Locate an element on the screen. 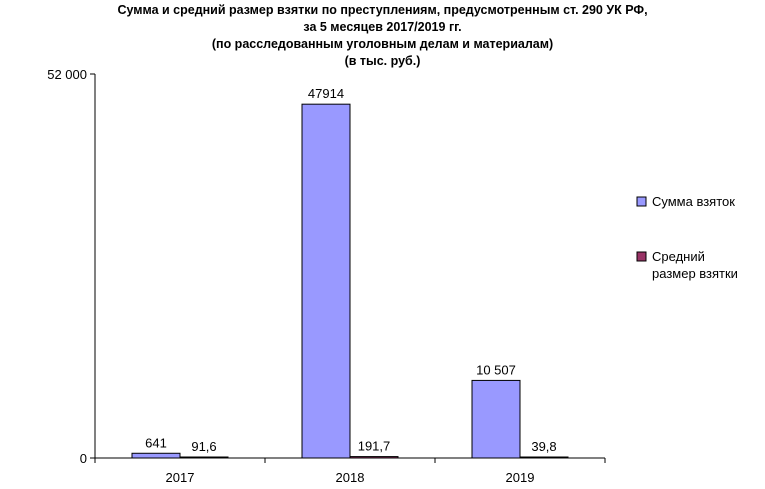 The height and width of the screenshot is (489, 765). bar-sum-2018 is located at coordinates (326, 281).